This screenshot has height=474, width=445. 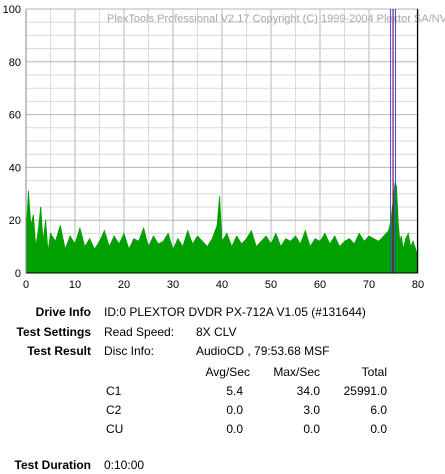 What do you see at coordinates (15, 116) in the screenshot?
I see `y-tick-label: 60` at bounding box center [15, 116].